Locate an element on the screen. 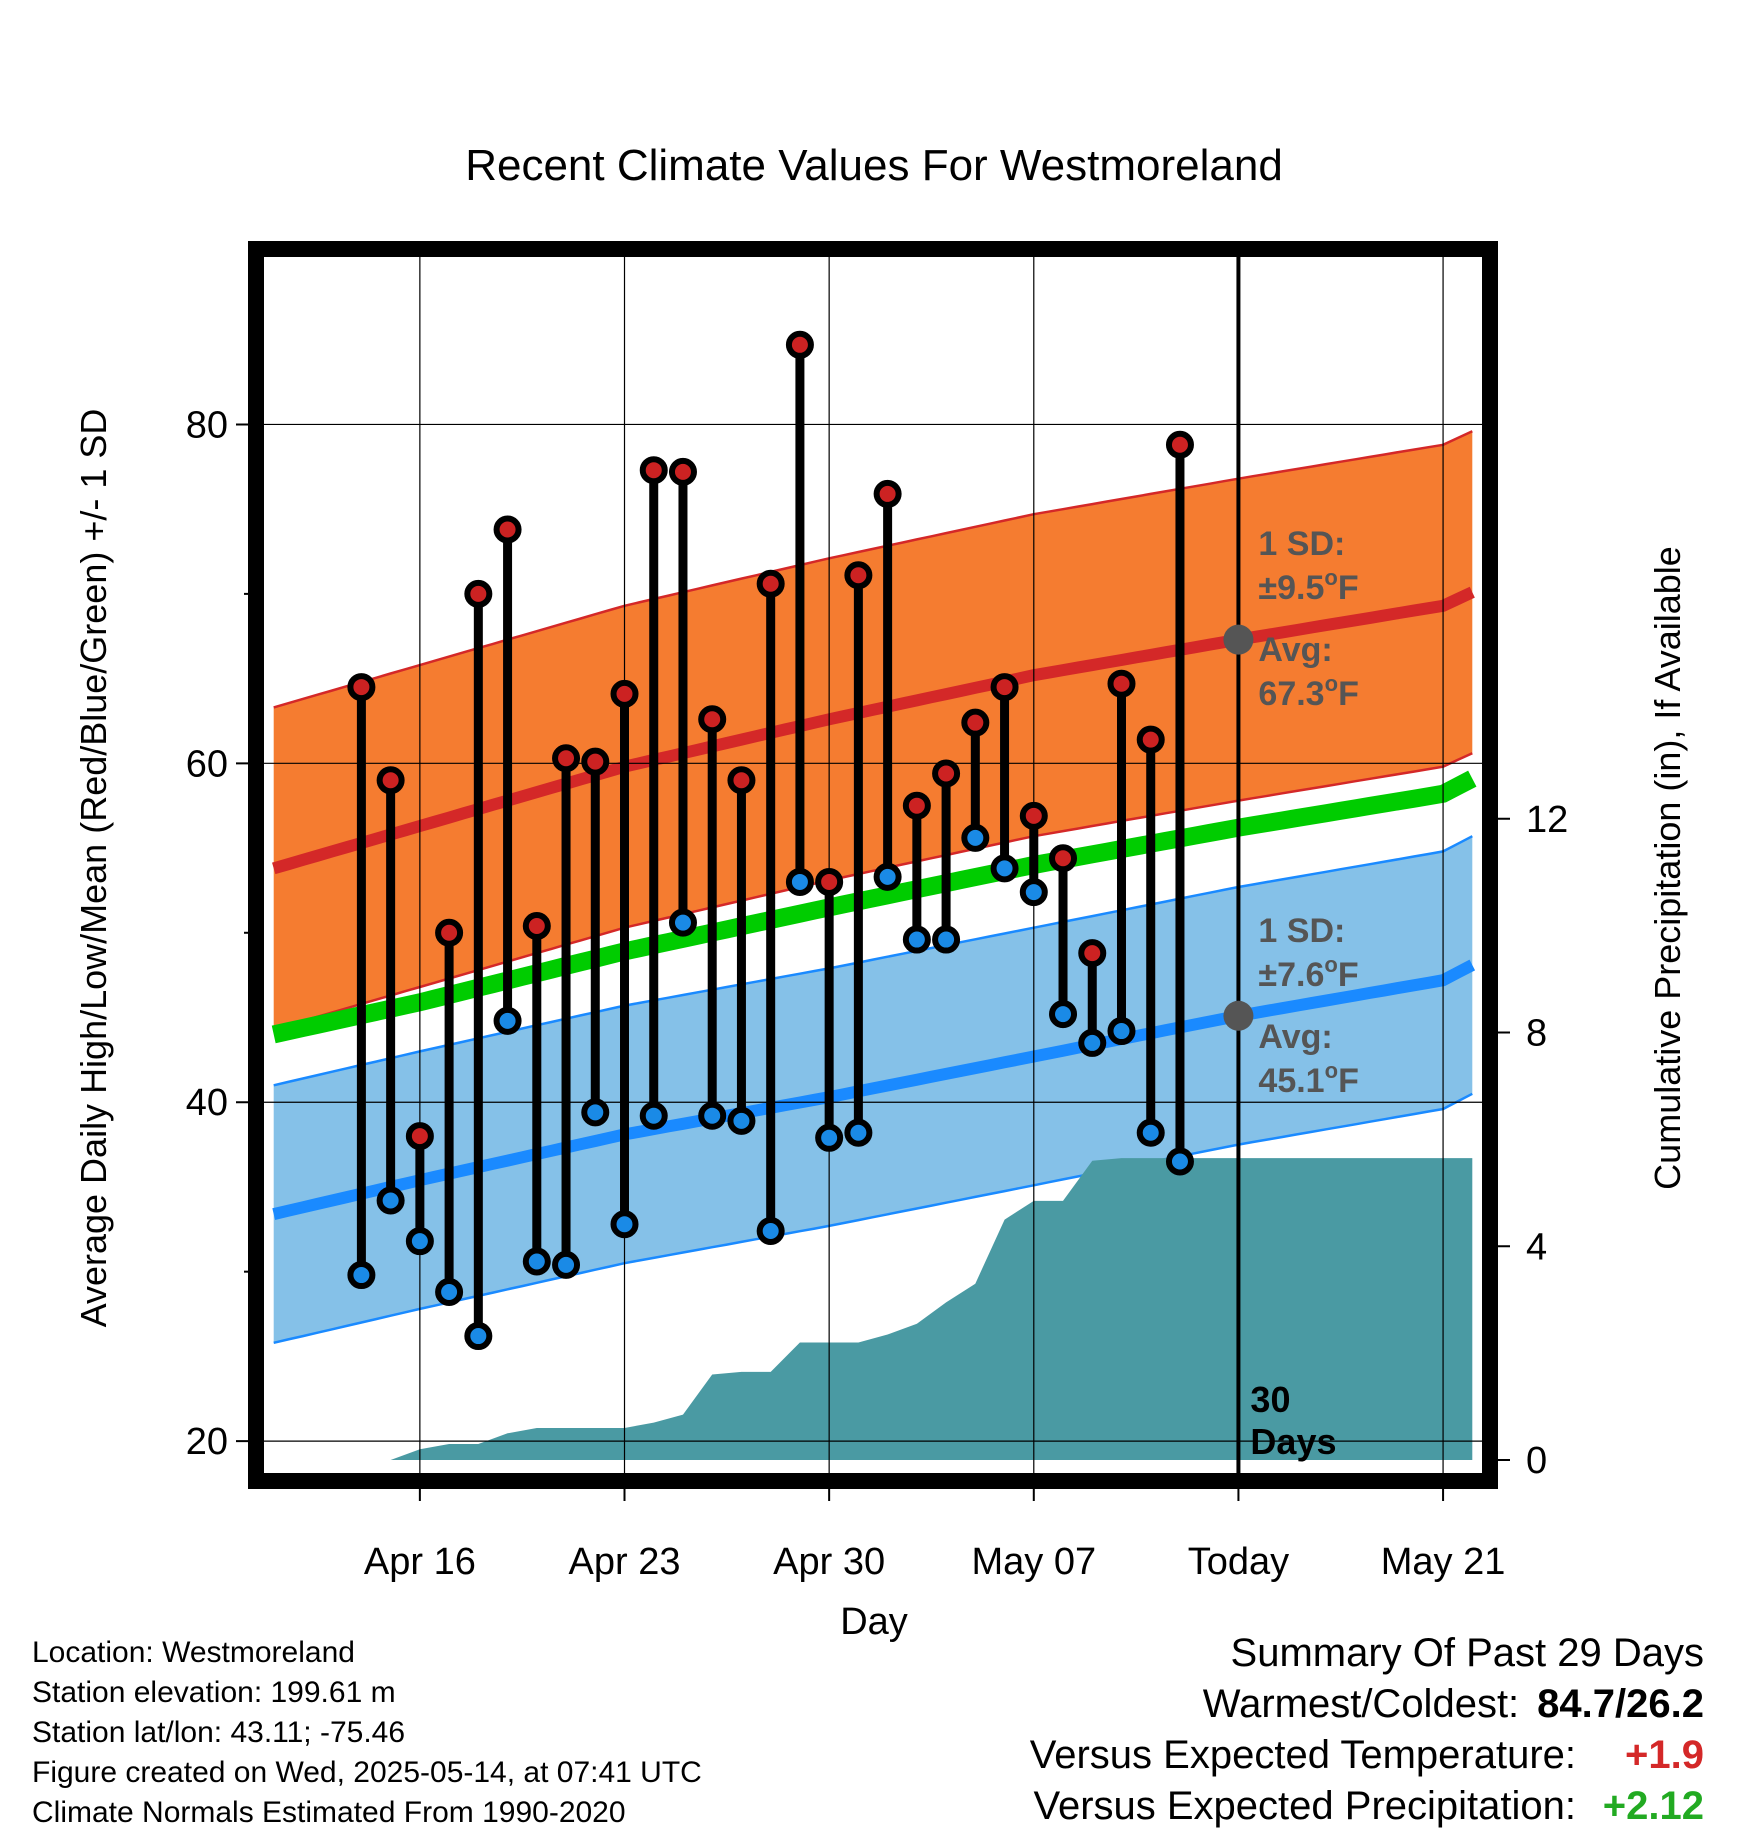  today-low-avg-dot is located at coordinates (1238, 1015).